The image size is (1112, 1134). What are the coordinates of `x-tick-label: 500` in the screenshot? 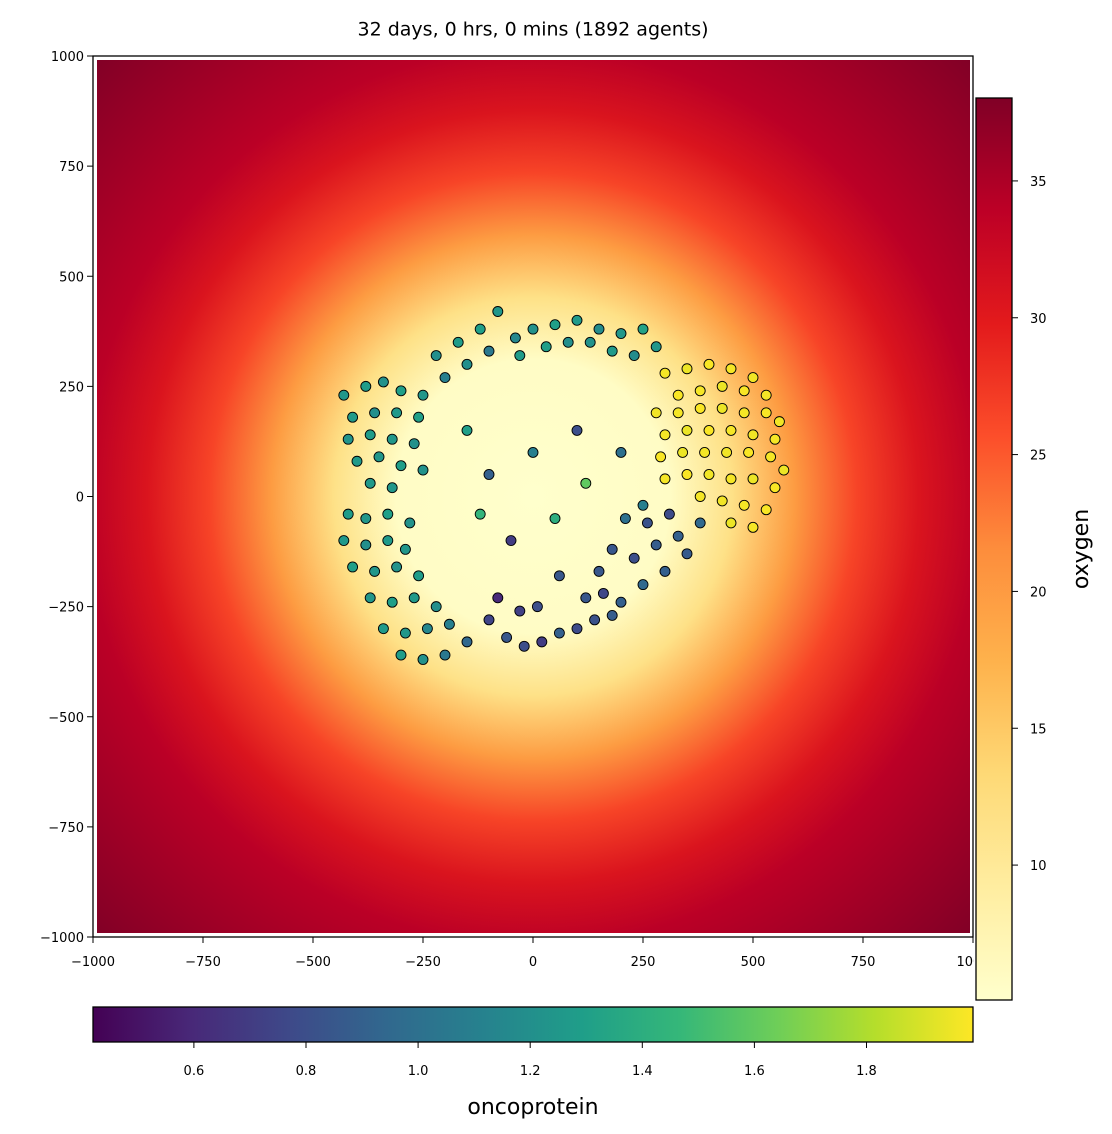 It's located at (753, 962).